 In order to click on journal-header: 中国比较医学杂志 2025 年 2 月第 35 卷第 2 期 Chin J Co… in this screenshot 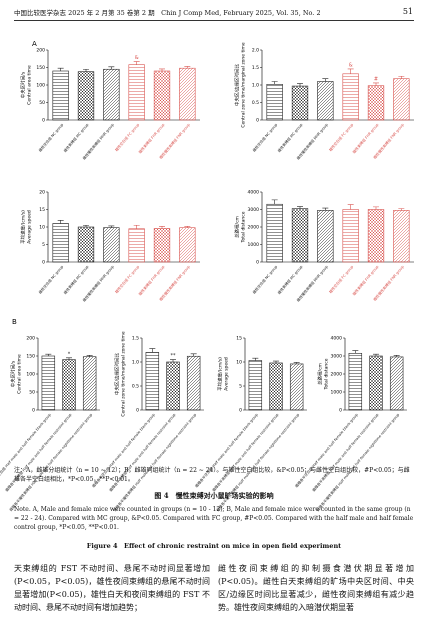, I will do `click(167, 13)`.